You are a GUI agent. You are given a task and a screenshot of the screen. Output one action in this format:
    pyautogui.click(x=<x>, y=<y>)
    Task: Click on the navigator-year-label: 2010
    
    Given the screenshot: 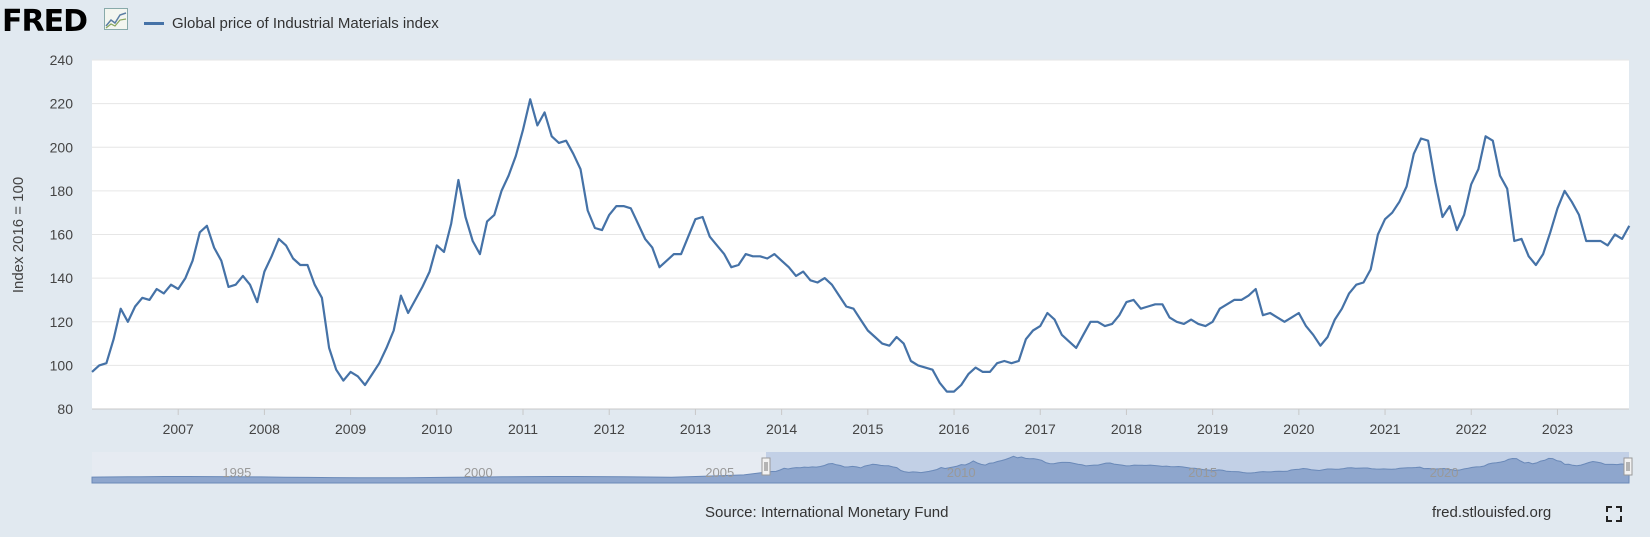 What is the action you would take?
    pyautogui.click(x=961, y=472)
    